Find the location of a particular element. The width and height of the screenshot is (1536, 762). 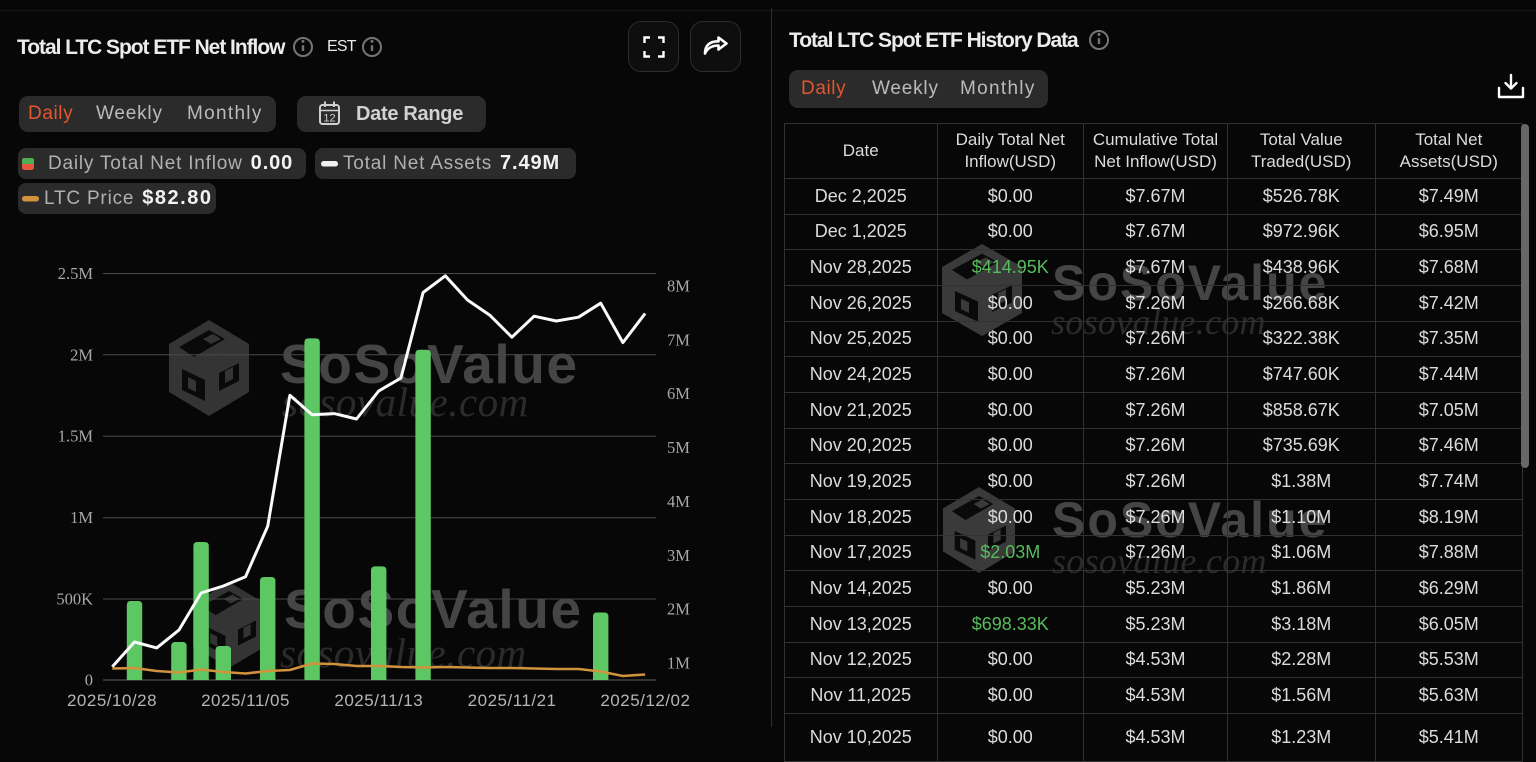

svg-text: 500K is located at coordinates (74, 599).